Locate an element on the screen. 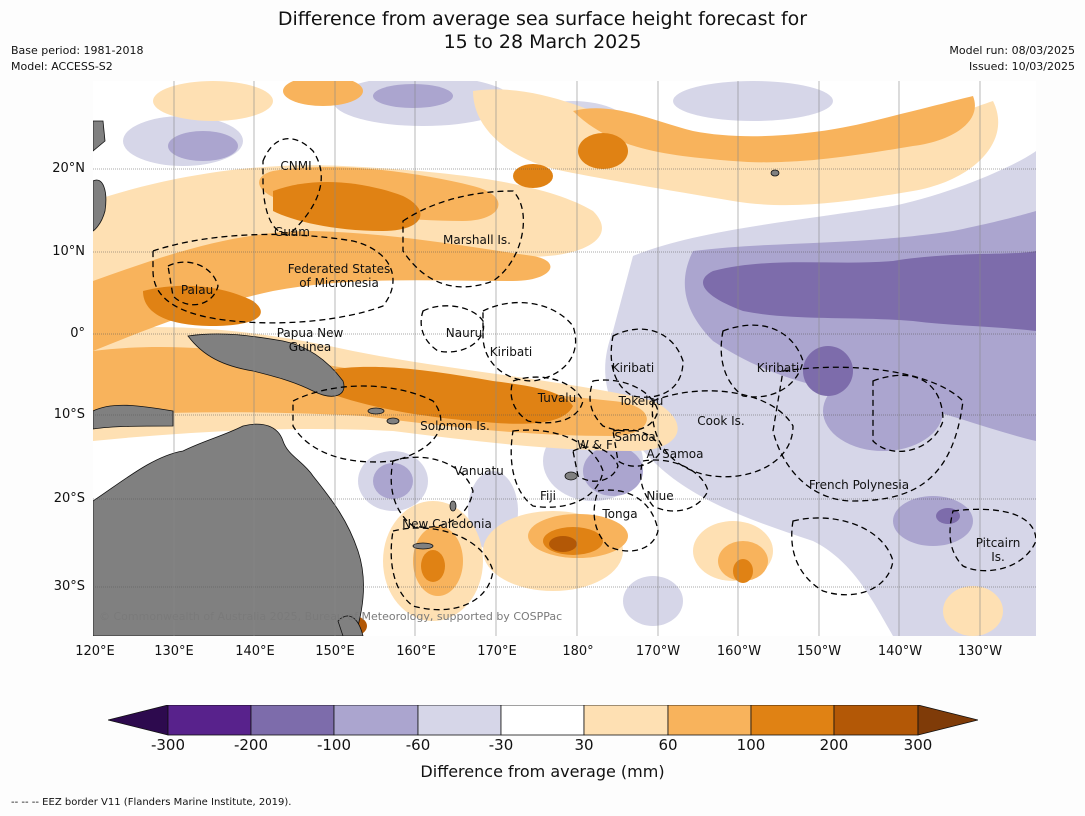 The width and height of the screenshot is (1085, 816). eez-cook-islands is located at coordinates (722, 434).